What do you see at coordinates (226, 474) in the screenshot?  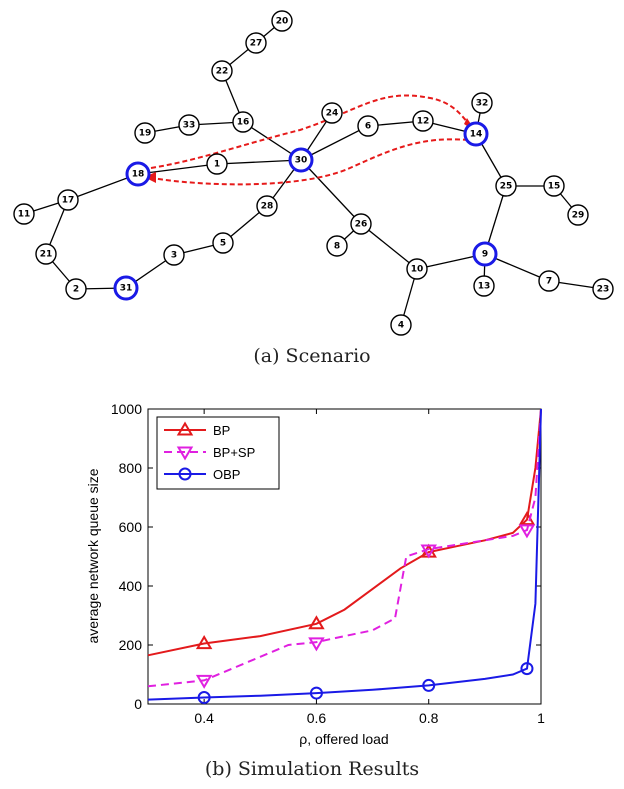 I see `legend-label-obp: OBP` at bounding box center [226, 474].